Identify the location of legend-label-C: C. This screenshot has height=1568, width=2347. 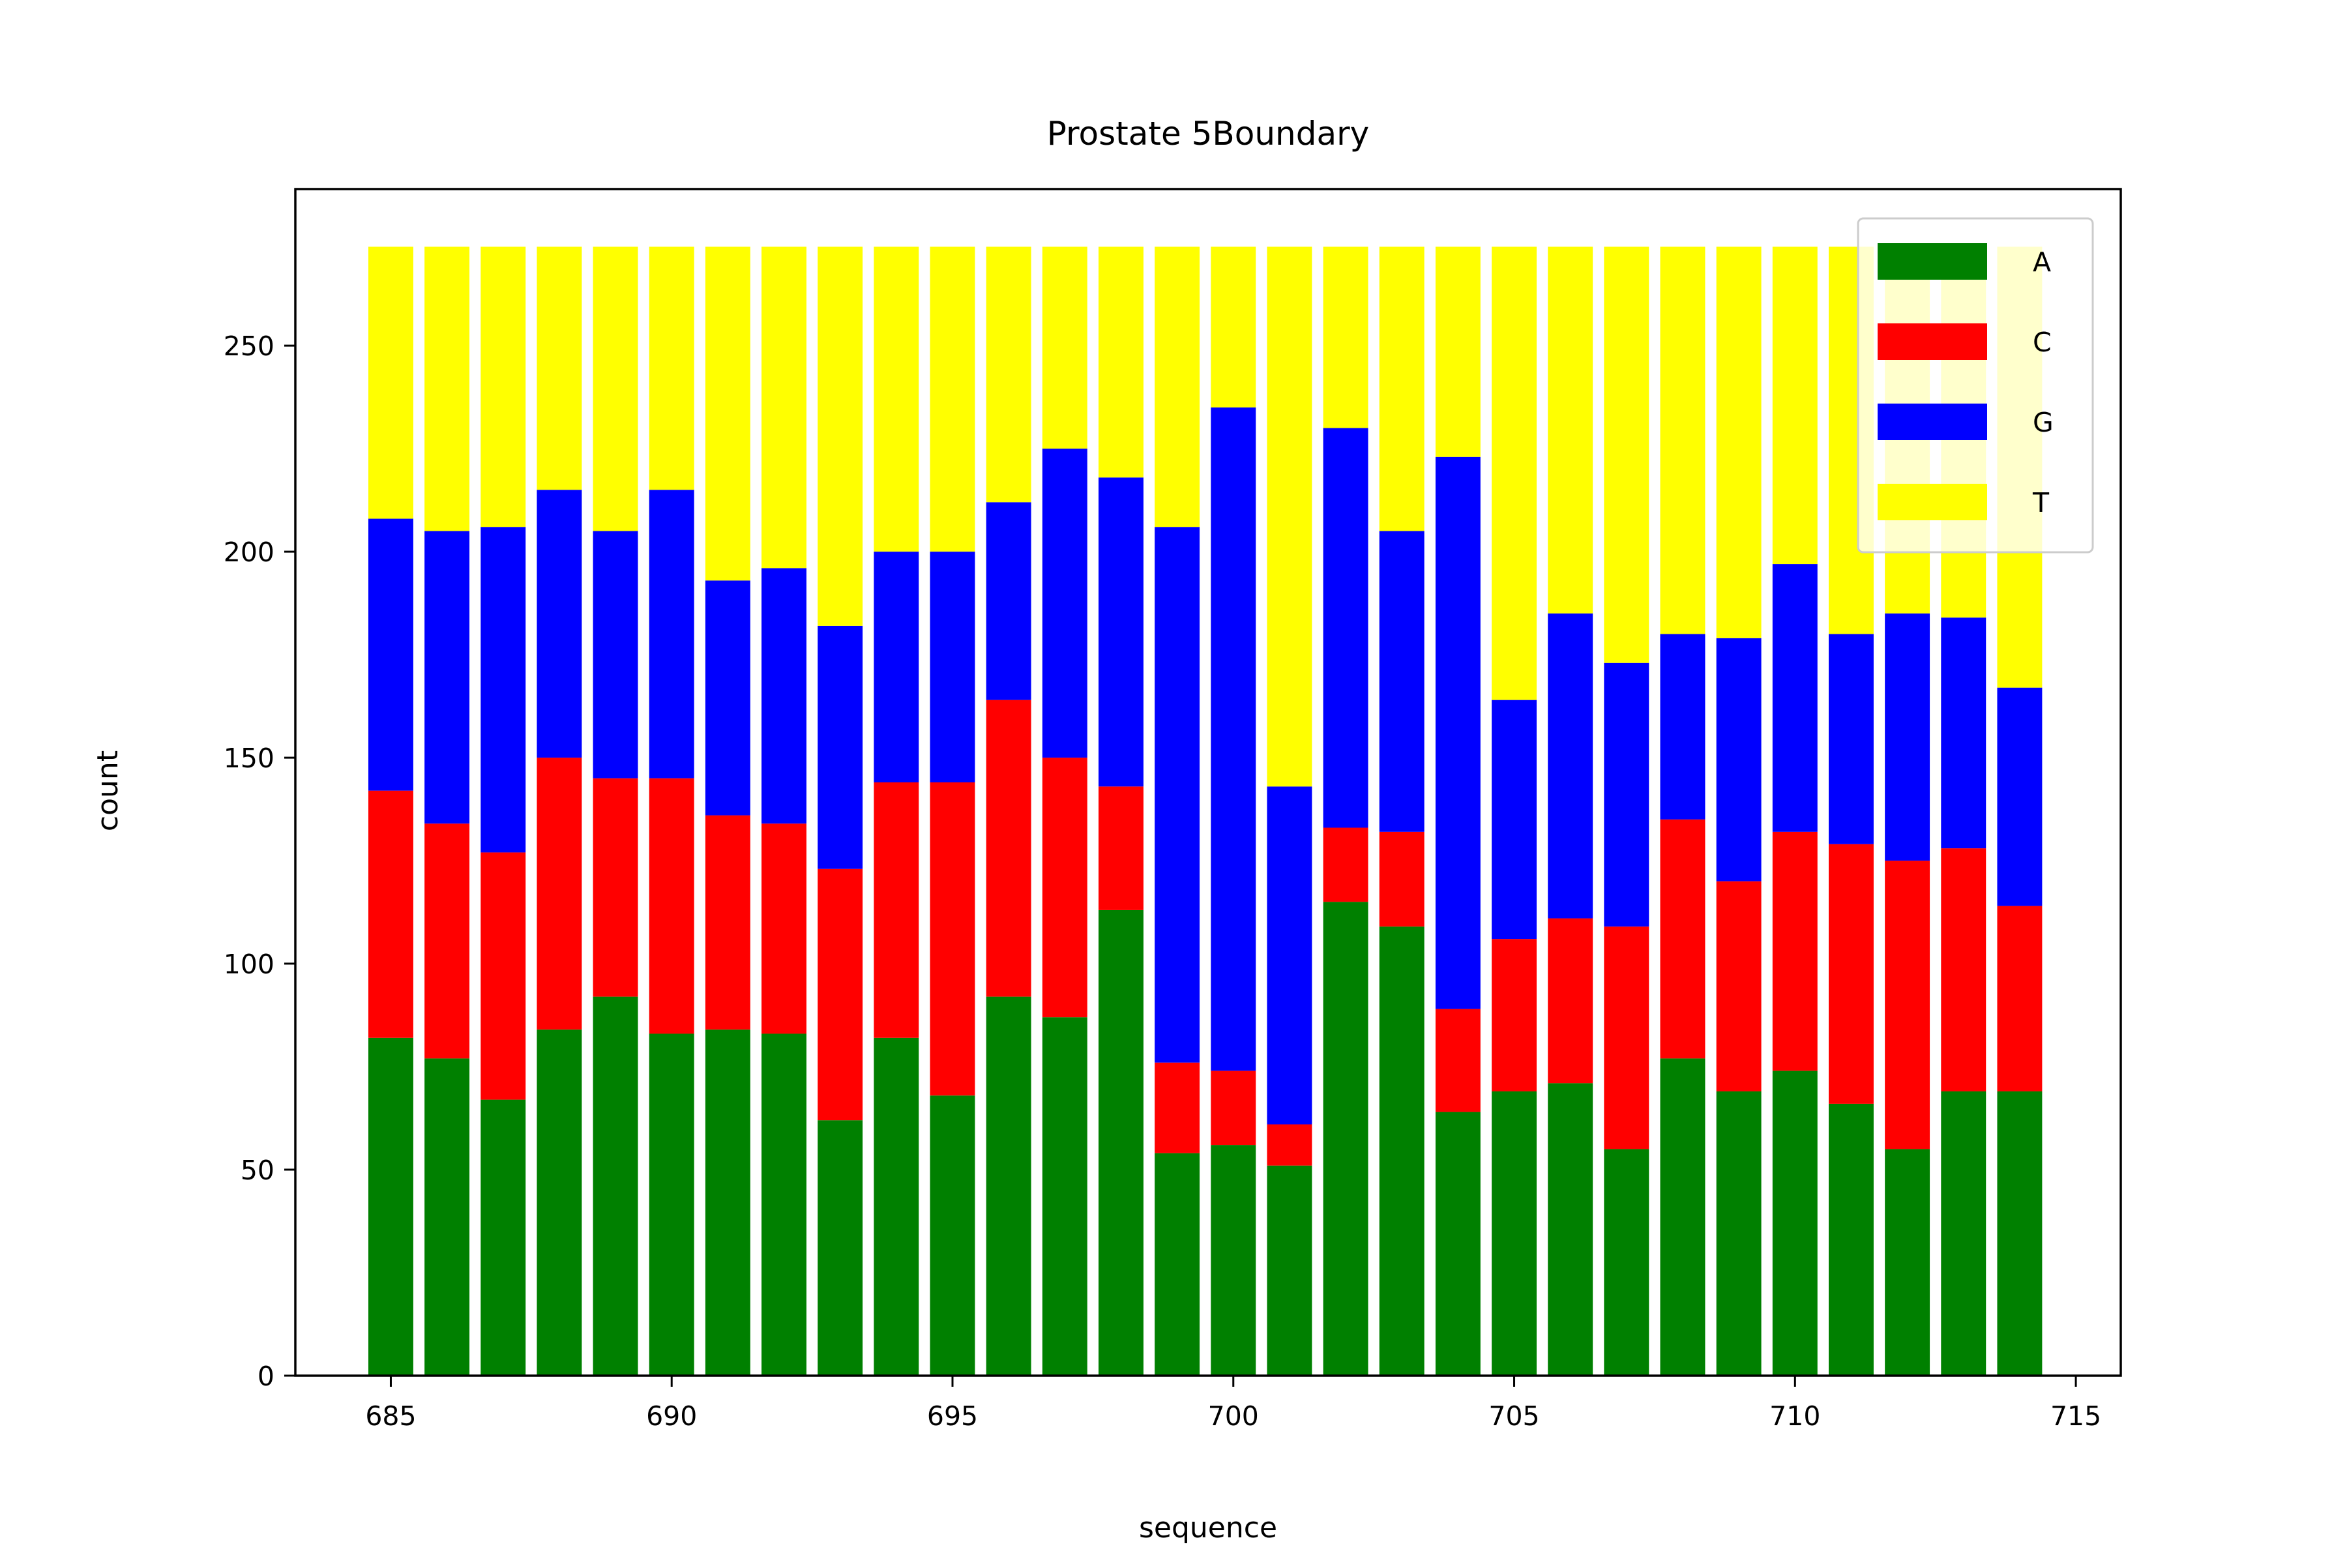
(2042, 342).